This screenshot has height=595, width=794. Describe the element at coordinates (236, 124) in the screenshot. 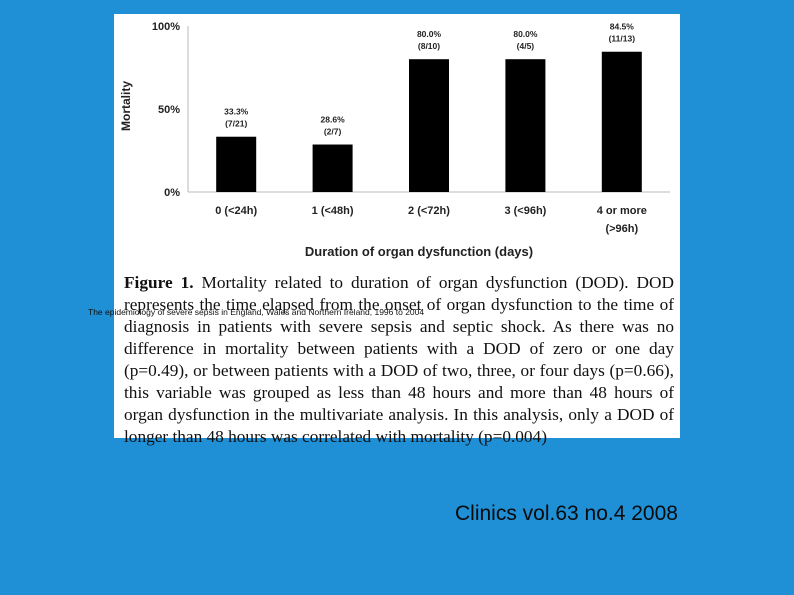

I see `data-sublabel: (7/21)` at that location.